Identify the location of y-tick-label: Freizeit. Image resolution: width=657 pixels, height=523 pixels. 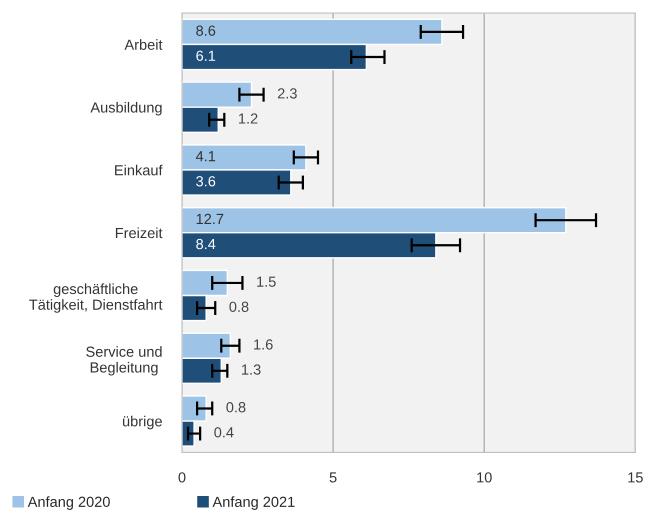
(139, 232).